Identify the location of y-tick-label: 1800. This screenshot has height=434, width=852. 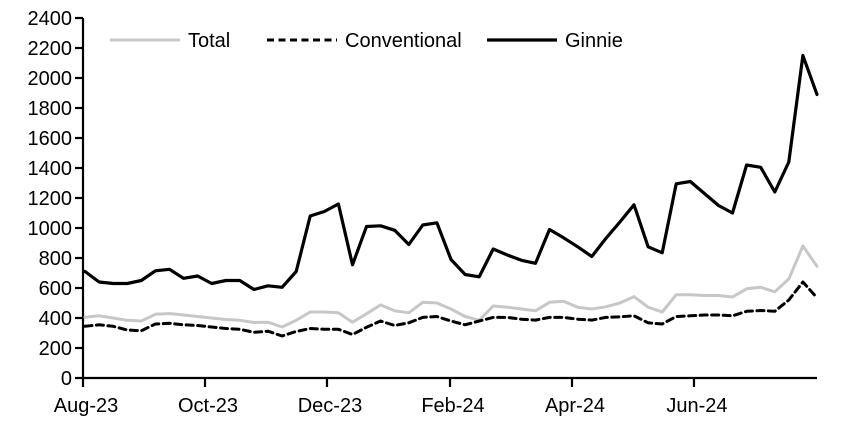
(50, 109).